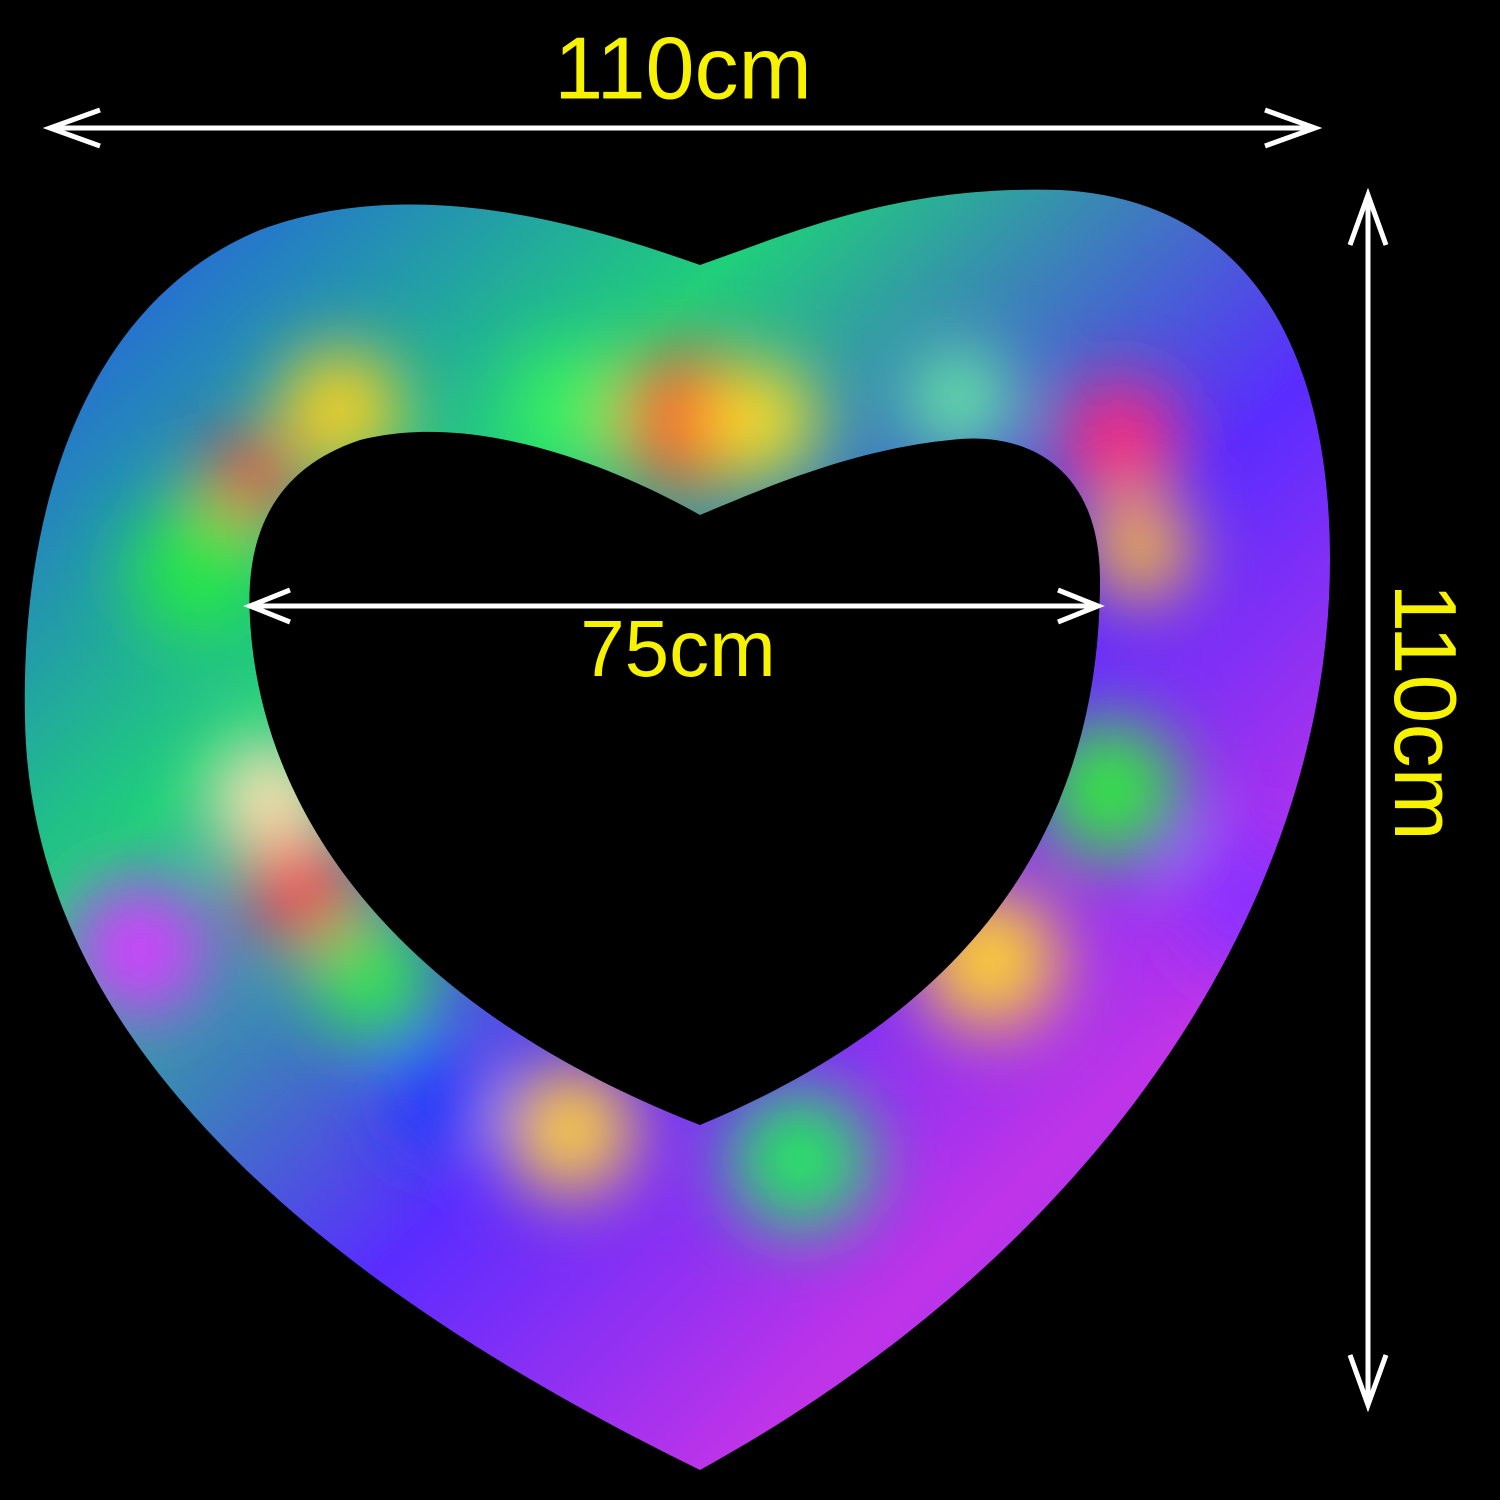 The image size is (1500, 1500). Describe the element at coordinates (683, 67) in the screenshot. I see `outer-width-label: 110cm` at that location.